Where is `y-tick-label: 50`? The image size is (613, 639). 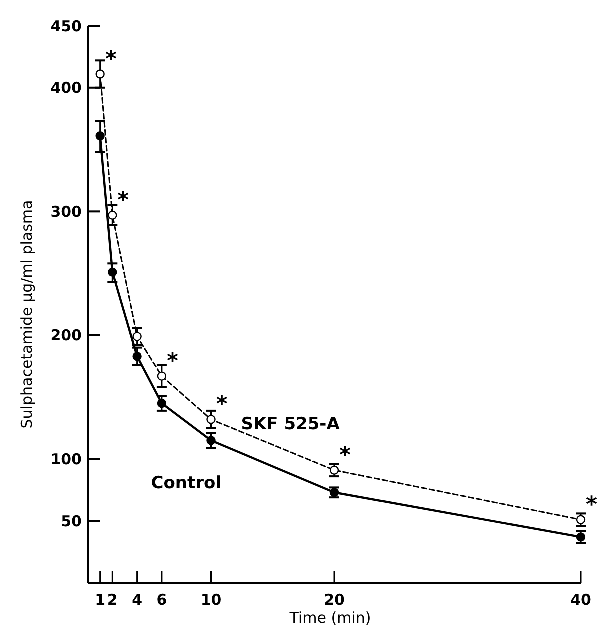 y-tick-label: 50 is located at coordinates (71, 521).